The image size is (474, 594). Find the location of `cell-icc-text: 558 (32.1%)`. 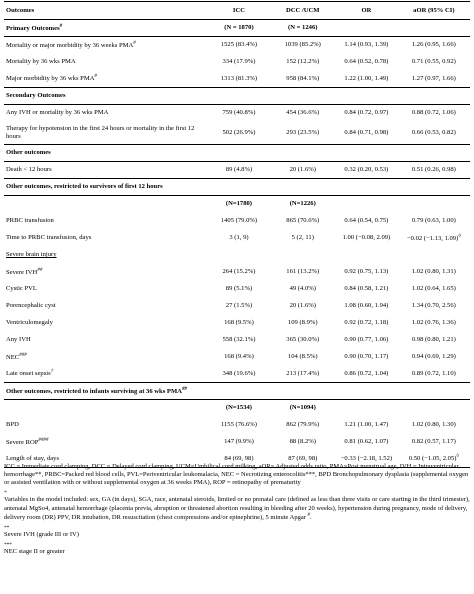

cell-icc-text: 558 (32.1%) is located at coordinates (239, 340).